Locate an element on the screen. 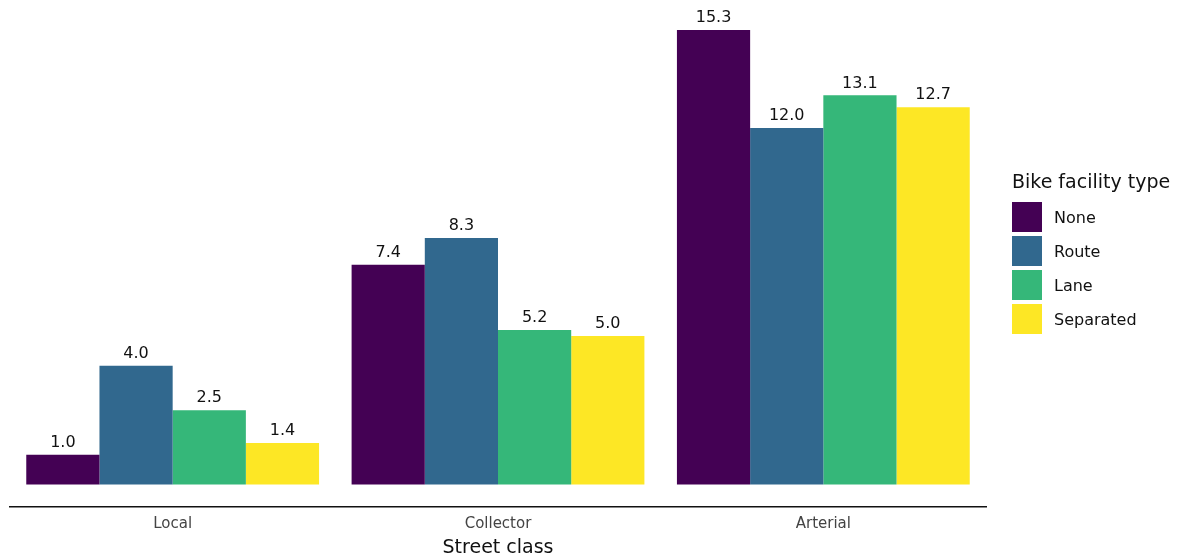 This screenshot has width=1187, height=559. legend-label: None is located at coordinates (1075, 217).